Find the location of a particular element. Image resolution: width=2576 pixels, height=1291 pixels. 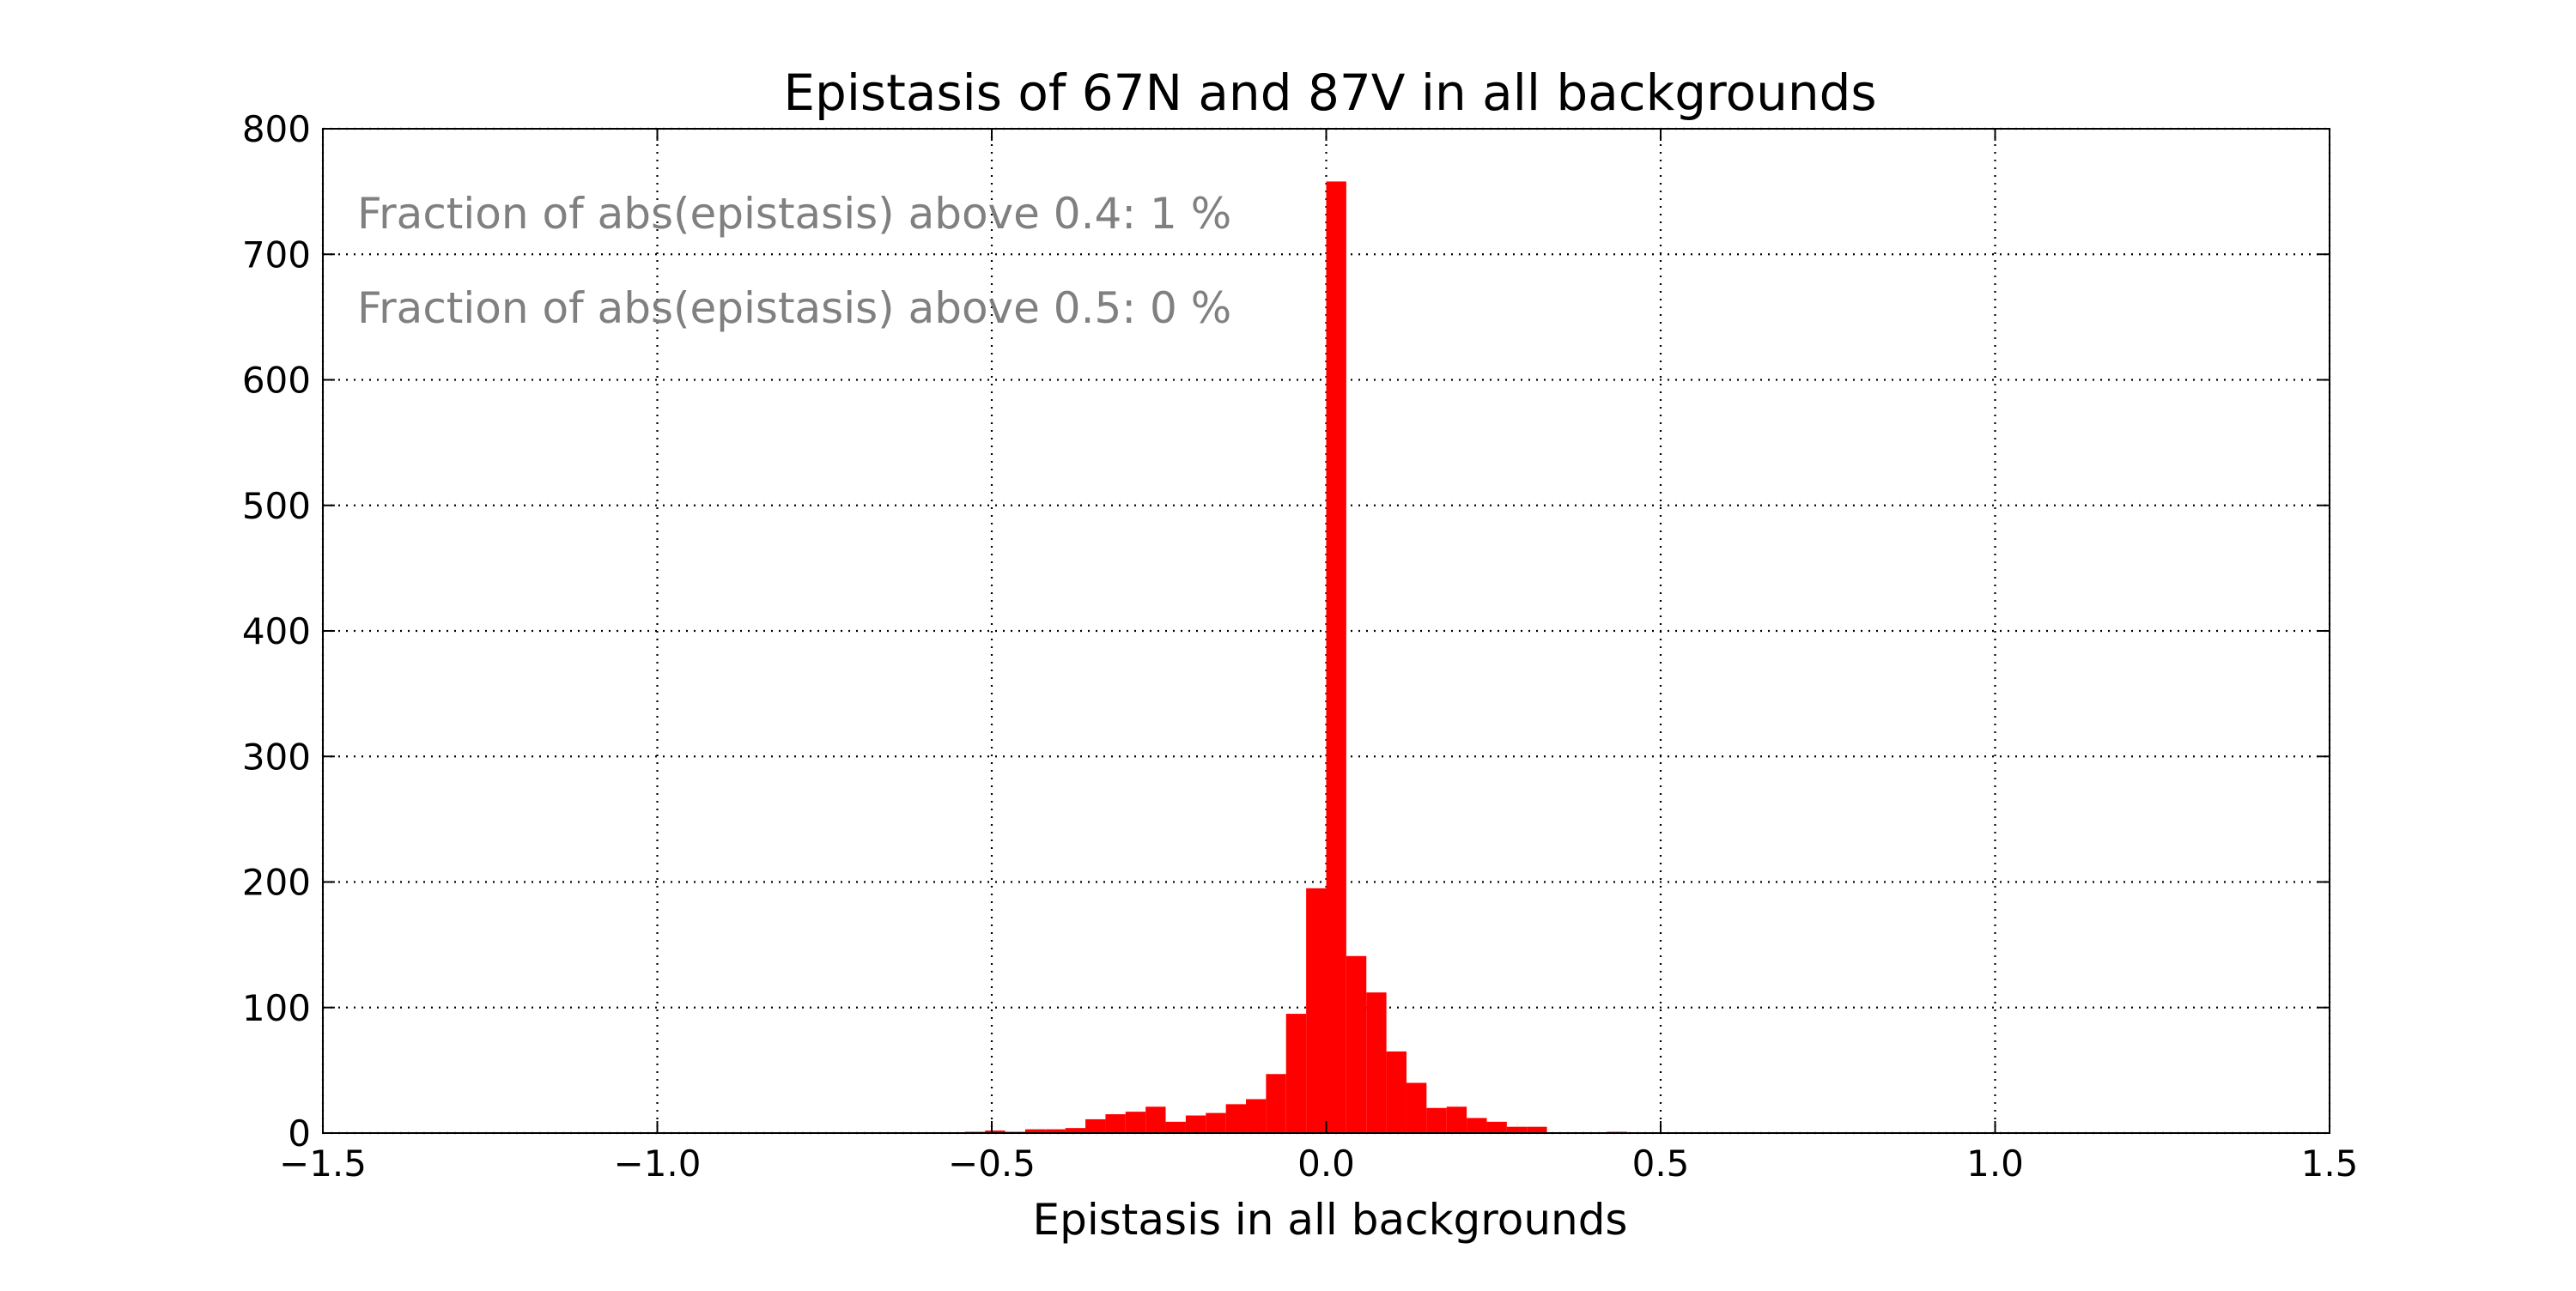

x-tick-label: 1.5 is located at coordinates (2330, 1164).